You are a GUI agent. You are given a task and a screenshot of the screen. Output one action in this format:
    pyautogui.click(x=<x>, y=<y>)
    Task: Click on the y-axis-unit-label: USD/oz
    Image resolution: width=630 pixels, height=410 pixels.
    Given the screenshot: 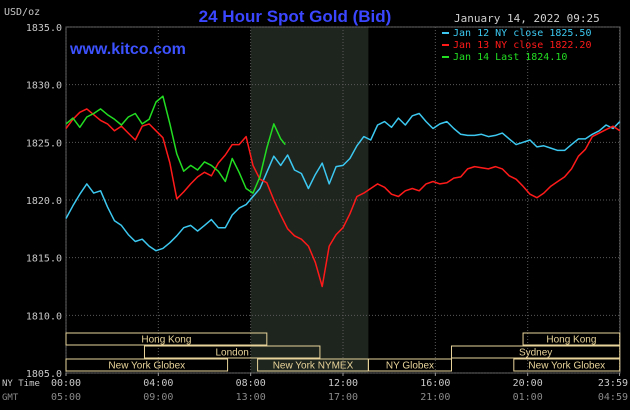 What is the action you would take?
    pyautogui.click(x=22, y=12)
    